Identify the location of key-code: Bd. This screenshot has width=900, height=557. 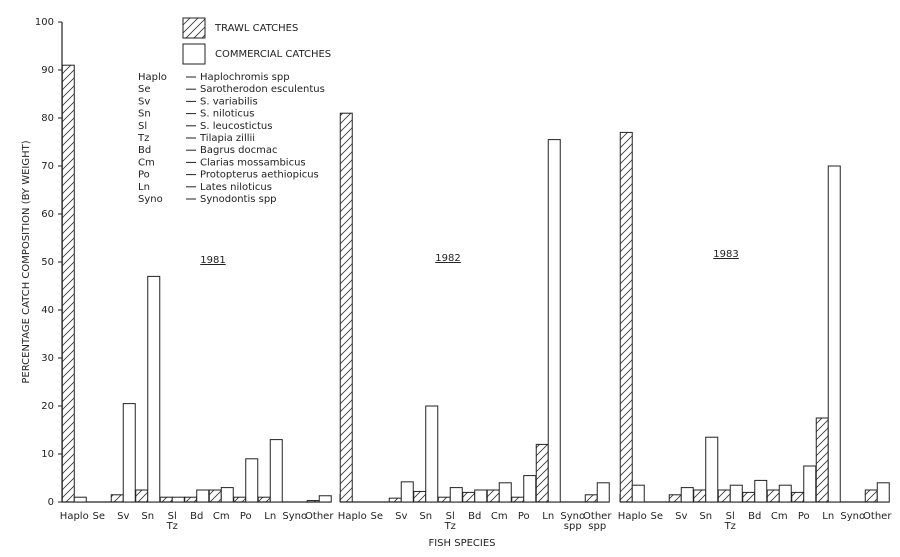
(144, 150).